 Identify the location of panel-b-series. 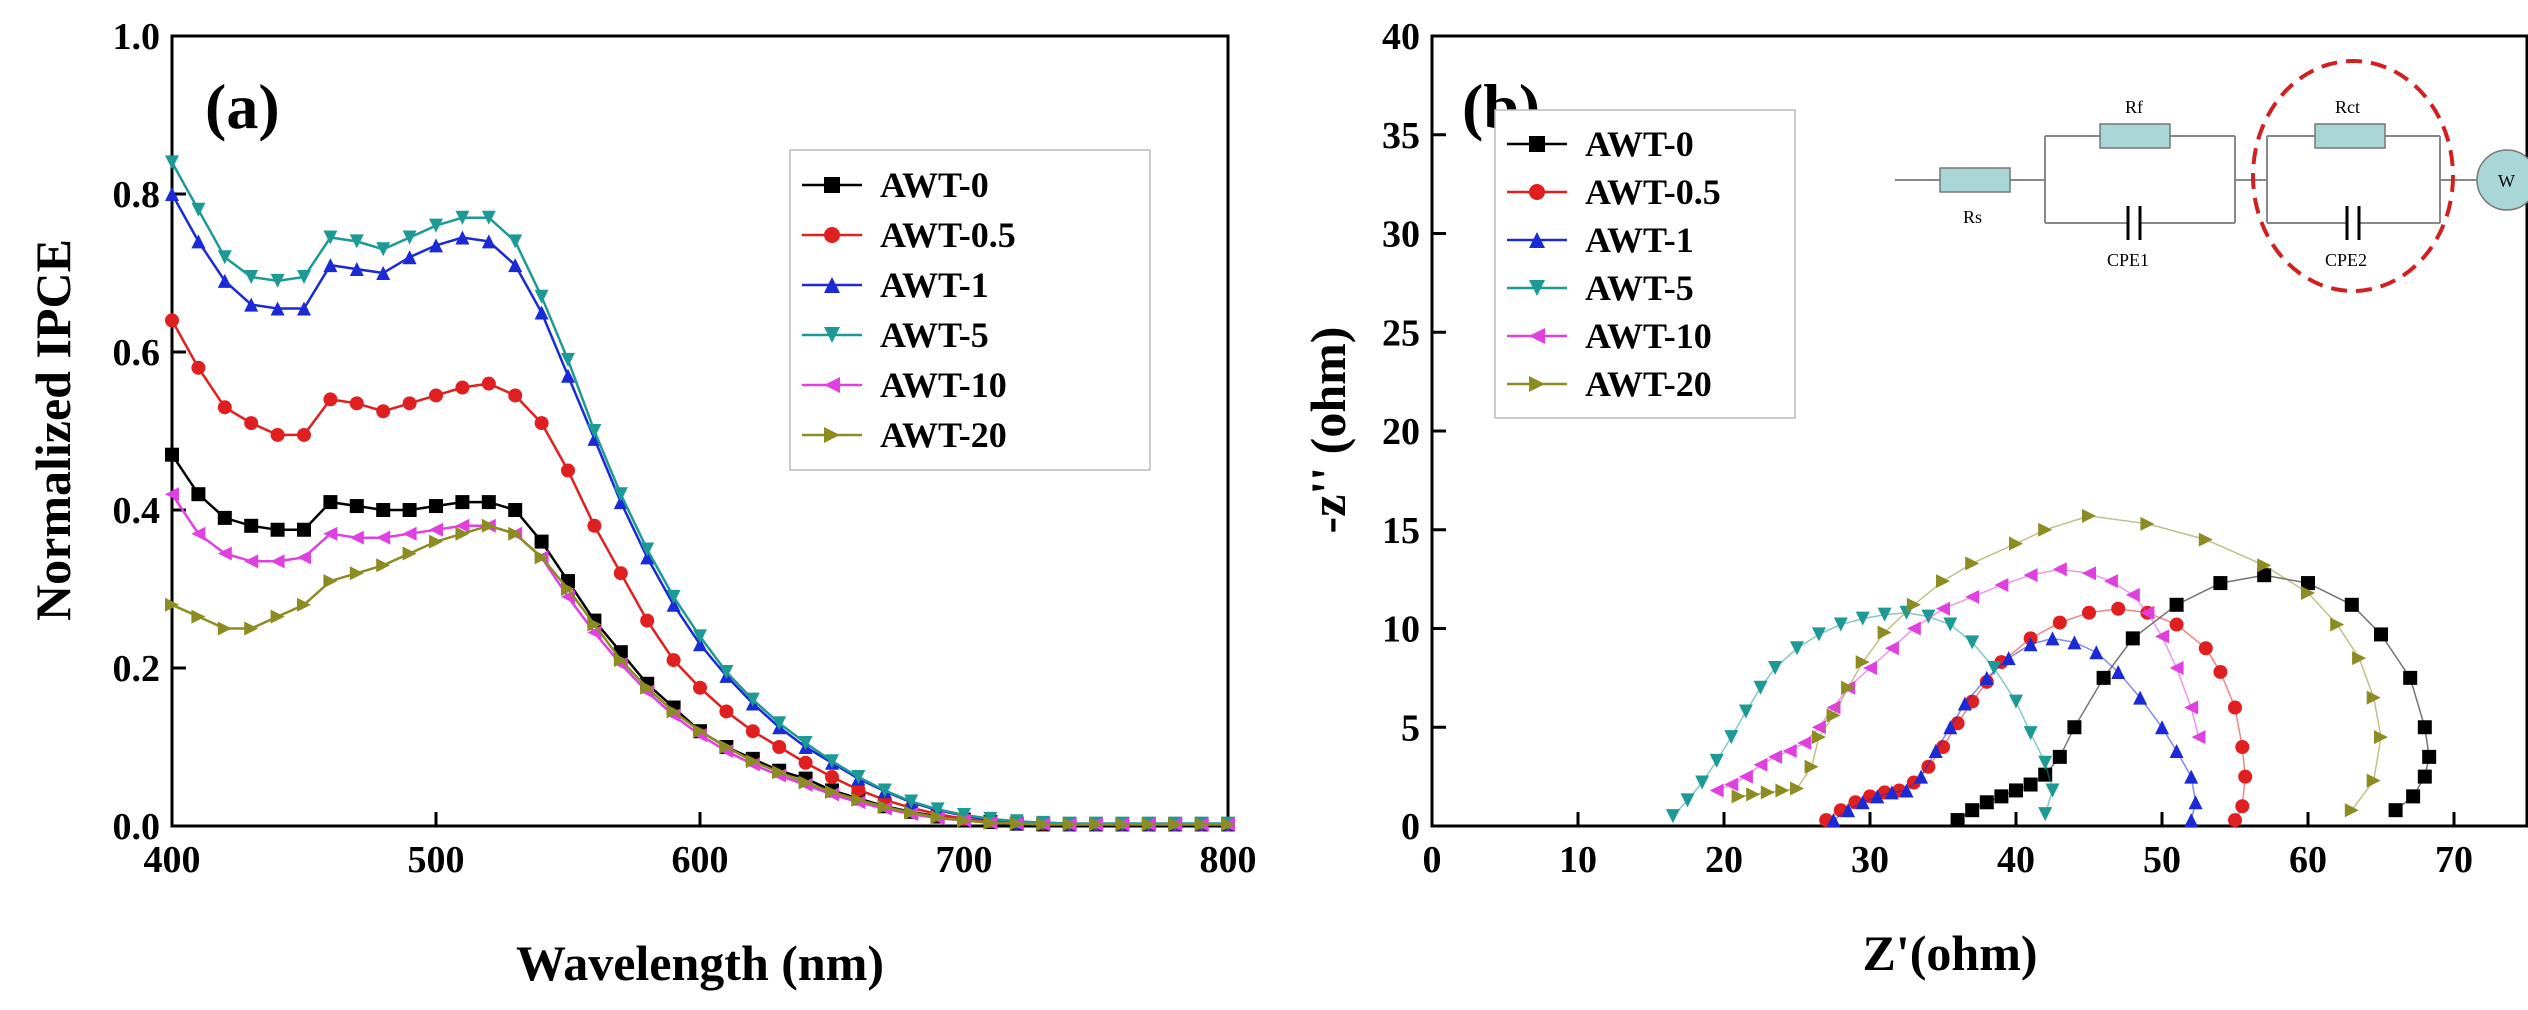
(2051, 668).